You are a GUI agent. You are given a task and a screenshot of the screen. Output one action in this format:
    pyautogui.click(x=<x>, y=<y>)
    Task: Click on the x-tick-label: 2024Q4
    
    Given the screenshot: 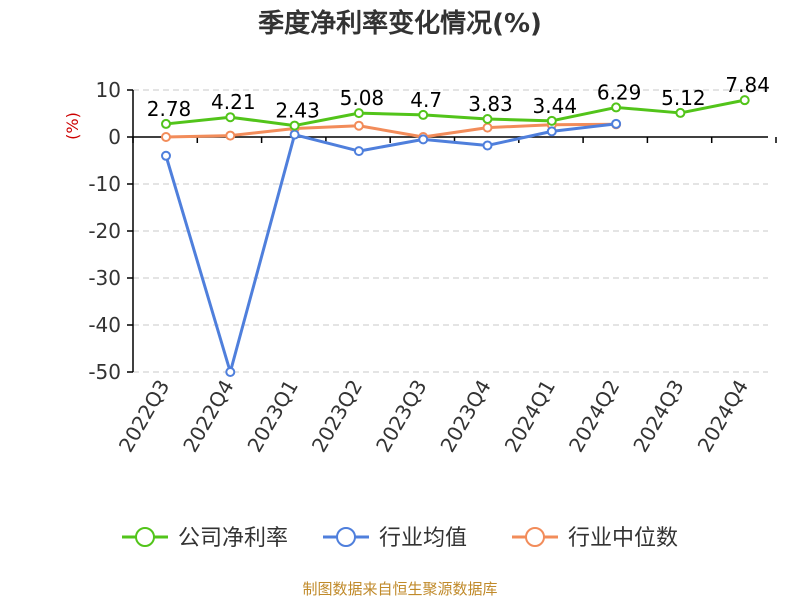 What is the action you would take?
    pyautogui.click(x=723, y=416)
    